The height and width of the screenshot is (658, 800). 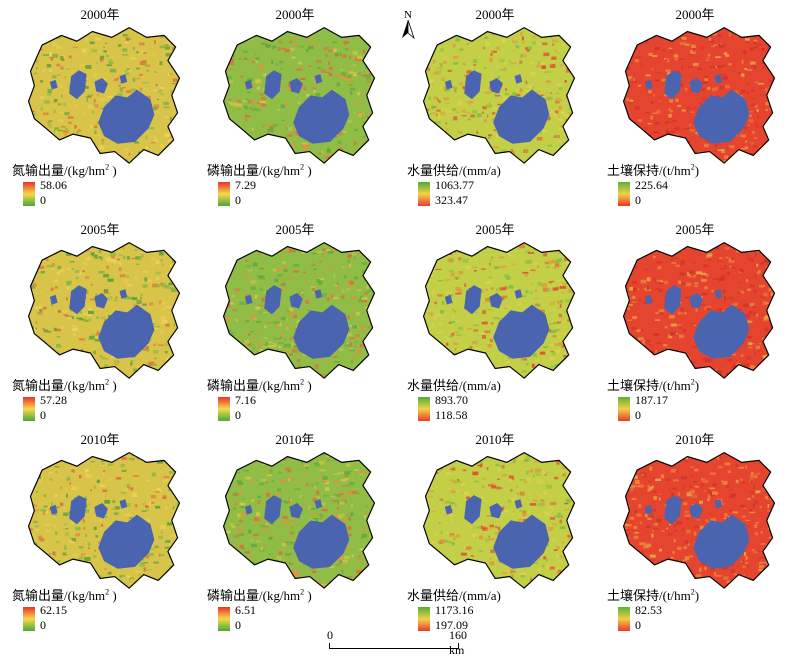 I want to click on map-panel-nitrogen: 2010年 氮输出量/(kg/hm2 ) 62.15 0, so click(x=100, y=531).